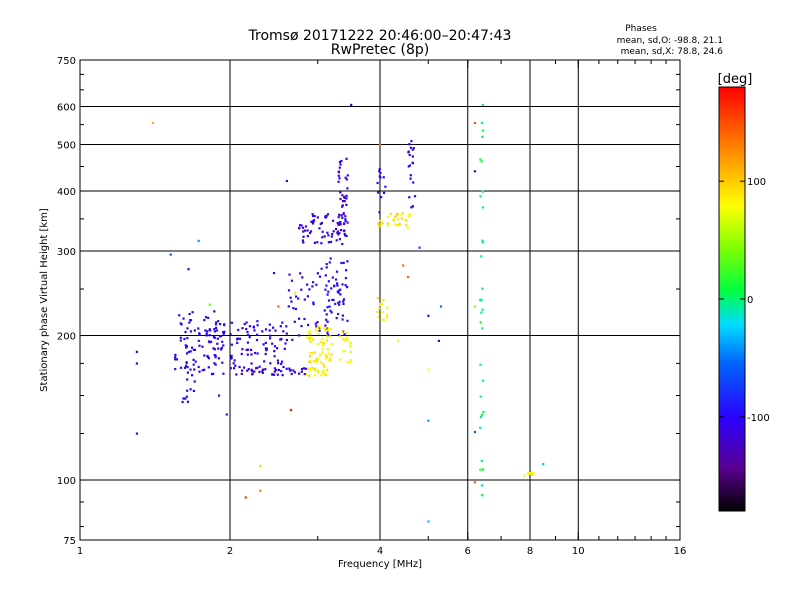 The height and width of the screenshot is (604, 800). What do you see at coordinates (735, 79) in the screenshot?
I see `colorbar-label: [deg]` at bounding box center [735, 79].